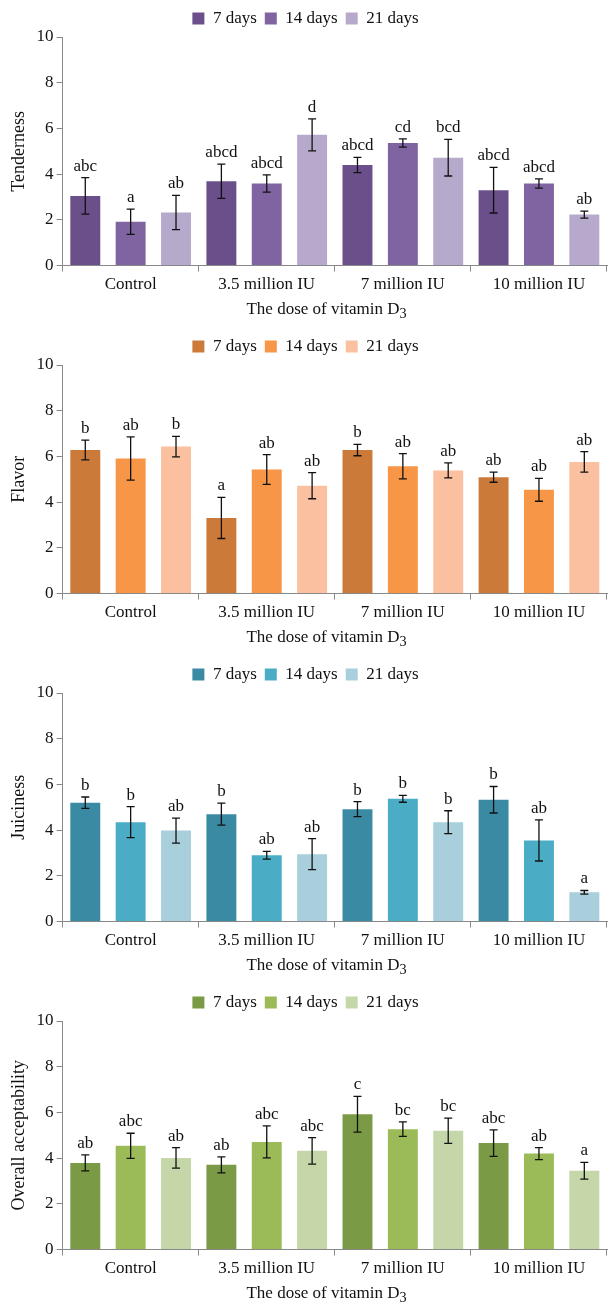  I want to click on data-label: cd, so click(403, 126).